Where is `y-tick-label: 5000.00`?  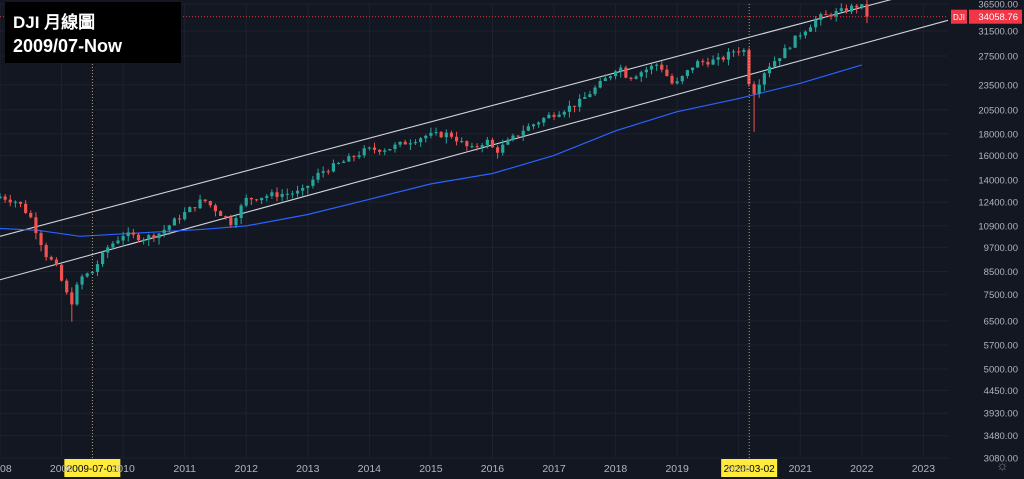
y-tick-label: 5000.00 is located at coordinates (1001, 370).